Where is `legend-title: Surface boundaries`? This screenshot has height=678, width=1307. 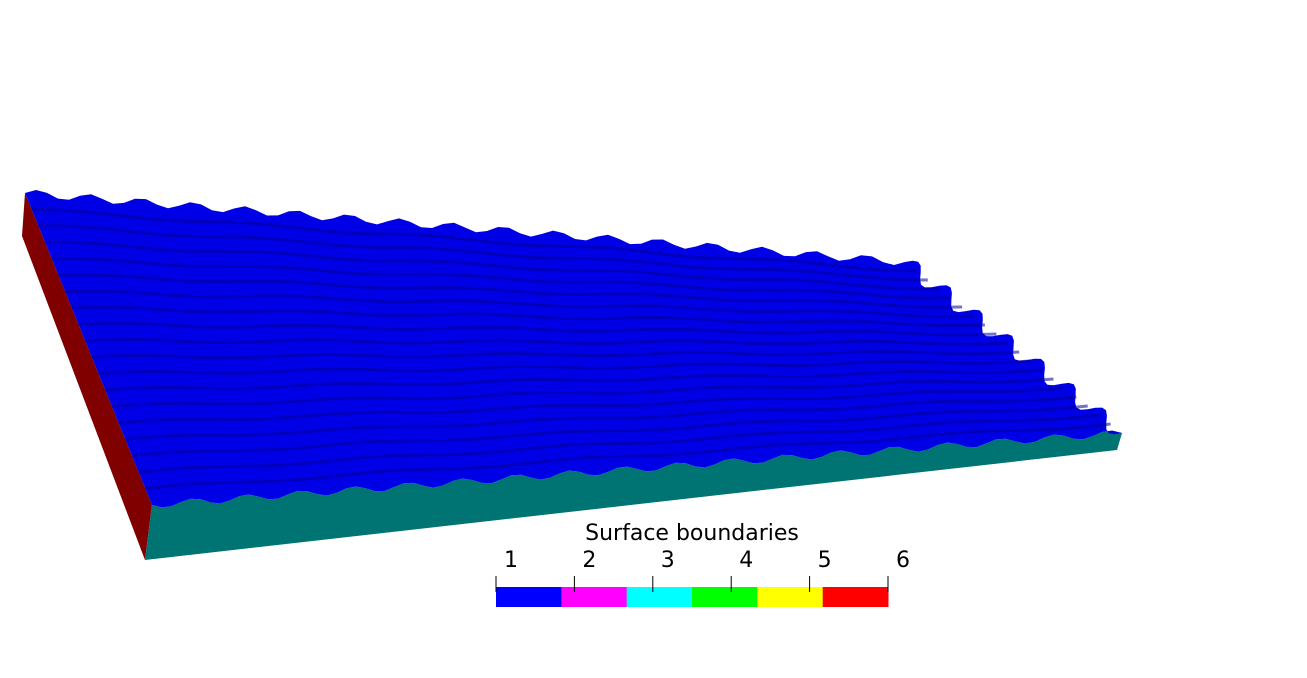 legend-title: Surface boundaries is located at coordinates (692, 533).